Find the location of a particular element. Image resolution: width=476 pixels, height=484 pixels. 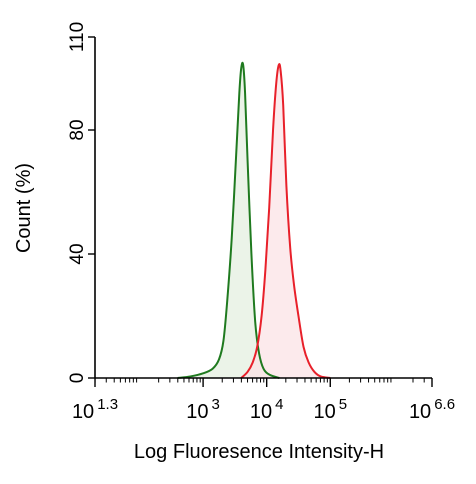

x-ticks: 10 1.3 10 3 10 4 10 5 10 6.6 is located at coordinates (263, 400).